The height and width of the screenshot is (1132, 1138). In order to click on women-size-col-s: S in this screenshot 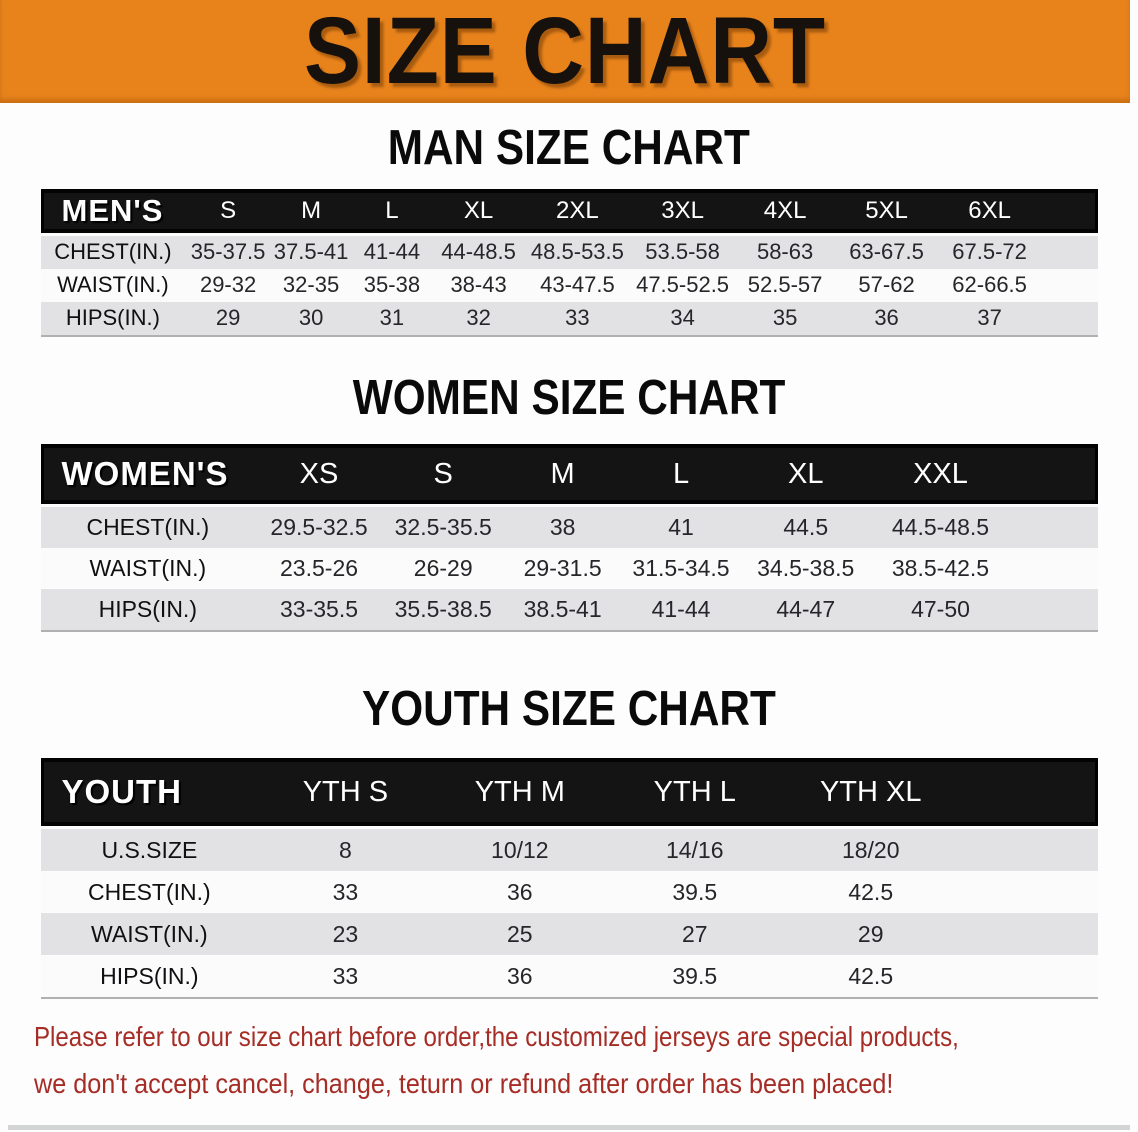, I will do `click(443, 474)`.